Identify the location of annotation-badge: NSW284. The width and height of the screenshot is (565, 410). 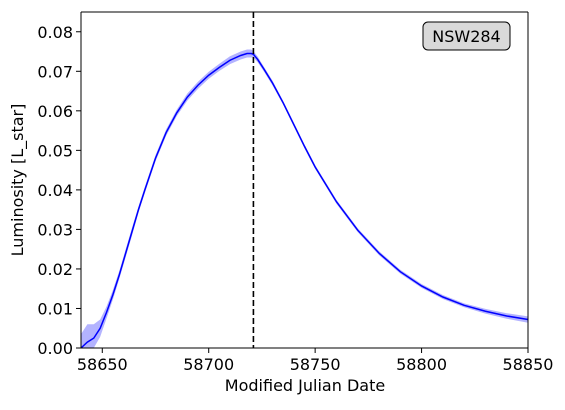
(466, 36).